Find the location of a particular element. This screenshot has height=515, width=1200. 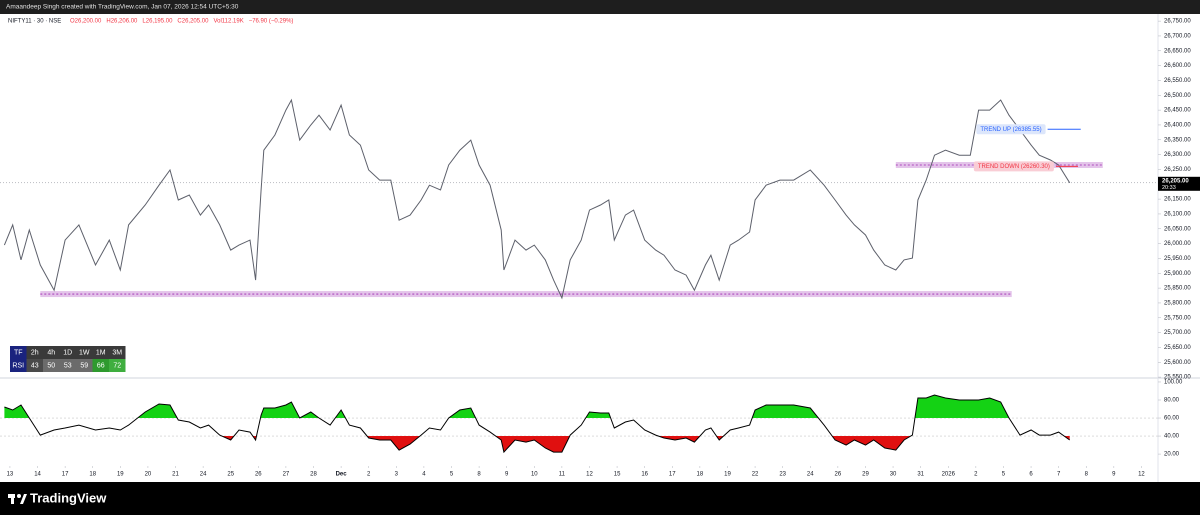

y-tick-label: 26,350.00 is located at coordinates (1177, 140).